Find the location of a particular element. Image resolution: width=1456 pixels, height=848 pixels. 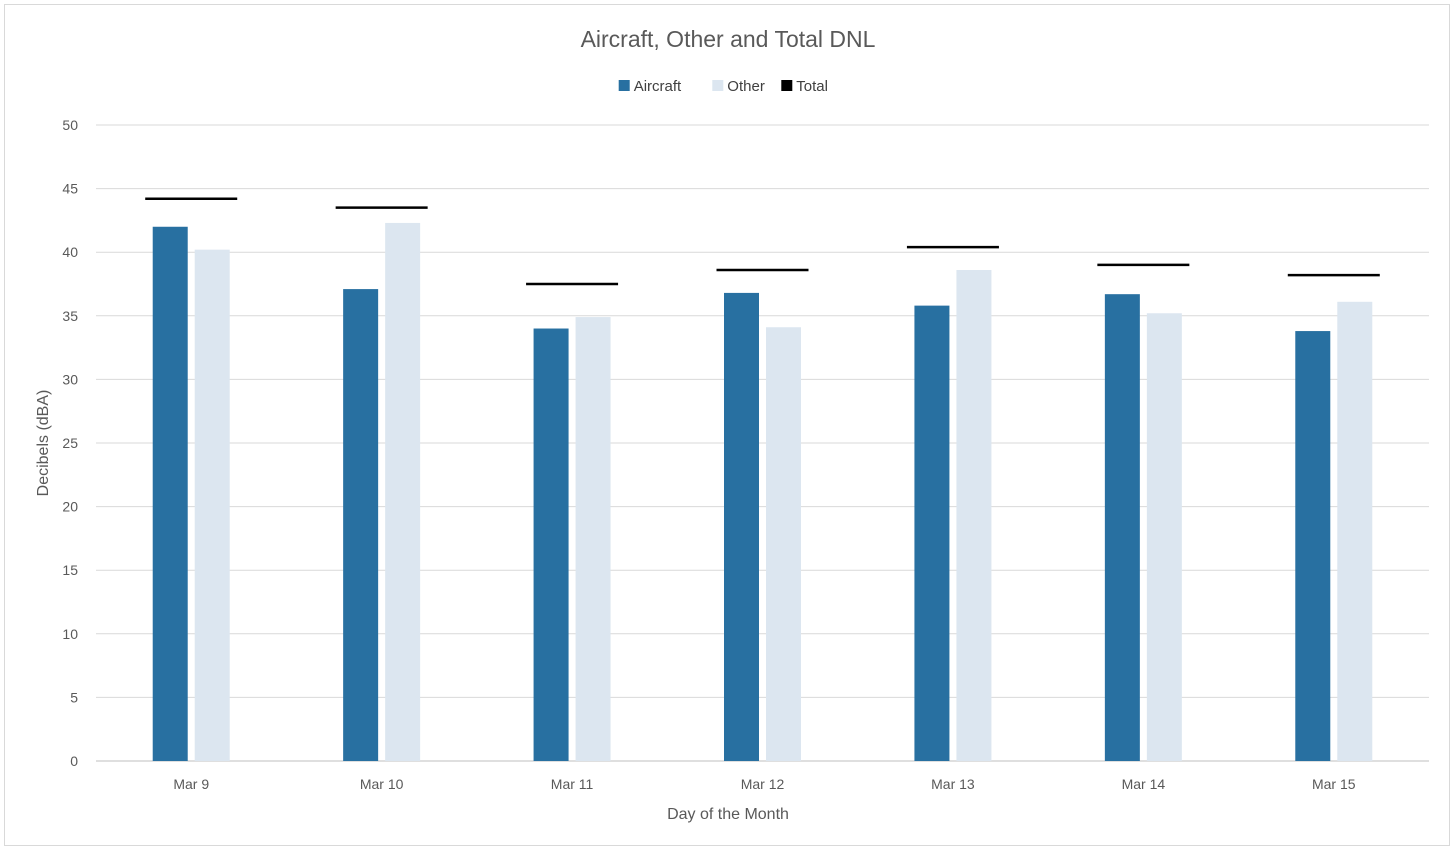

x-tick-label: Mar 15 is located at coordinates (1334, 784).